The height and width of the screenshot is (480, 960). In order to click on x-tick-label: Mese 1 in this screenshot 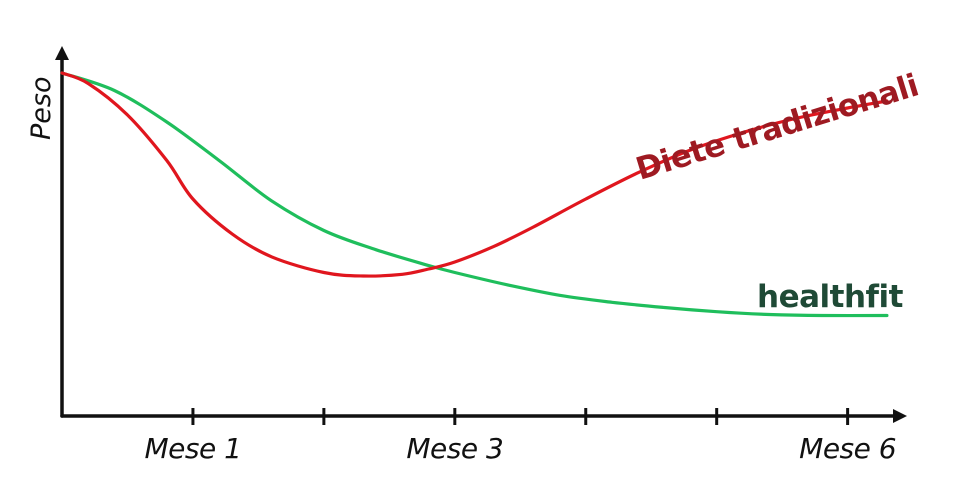, I will do `click(192, 448)`.